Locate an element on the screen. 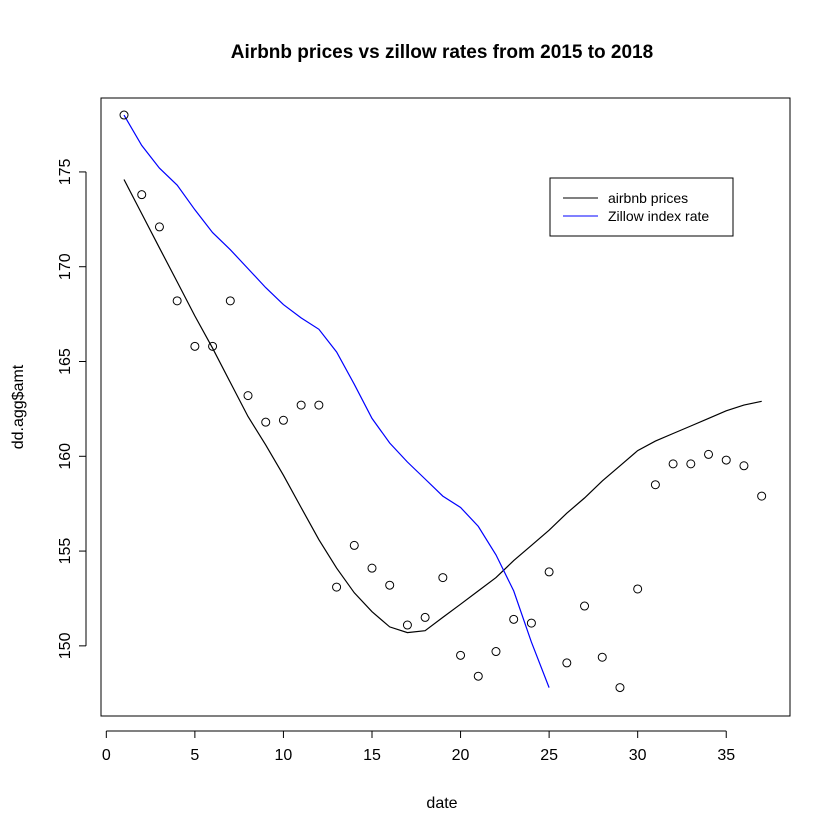  x-axis-label: date is located at coordinates (441, 803).